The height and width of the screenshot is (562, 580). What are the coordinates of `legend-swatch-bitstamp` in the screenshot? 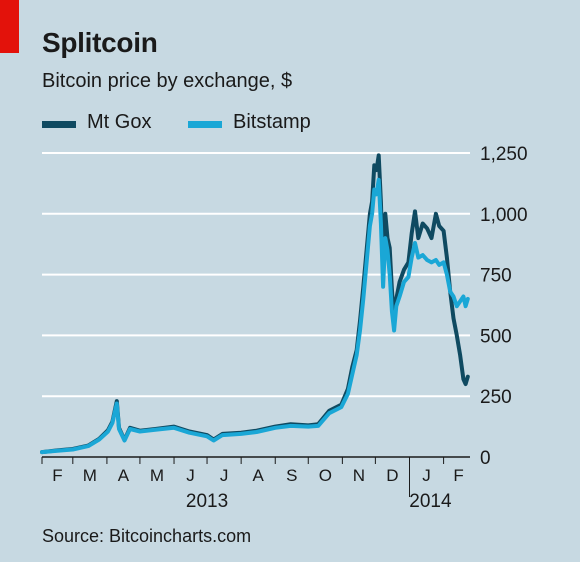 It's located at (205, 124).